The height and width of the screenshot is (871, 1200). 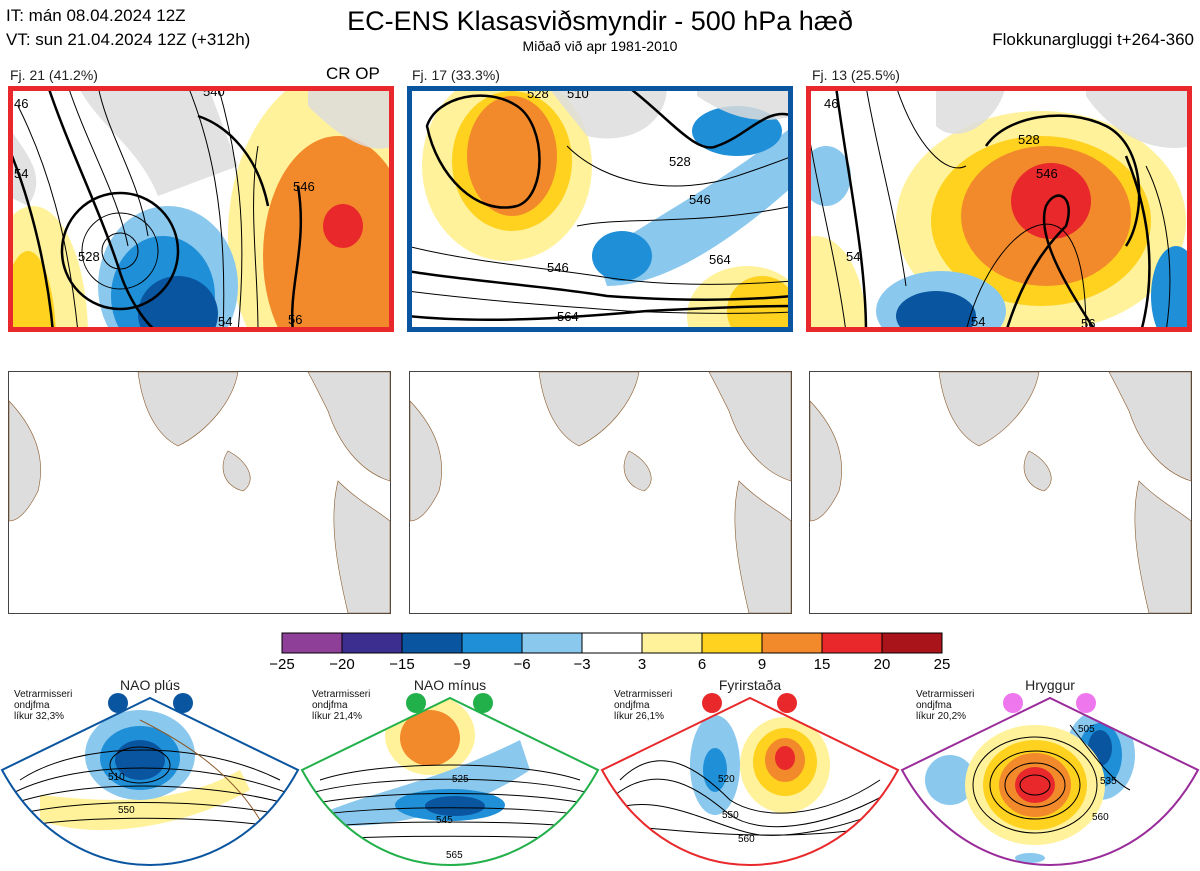 What do you see at coordinates (444, 820) in the screenshot?
I see `fan-contour-label: 545` at bounding box center [444, 820].